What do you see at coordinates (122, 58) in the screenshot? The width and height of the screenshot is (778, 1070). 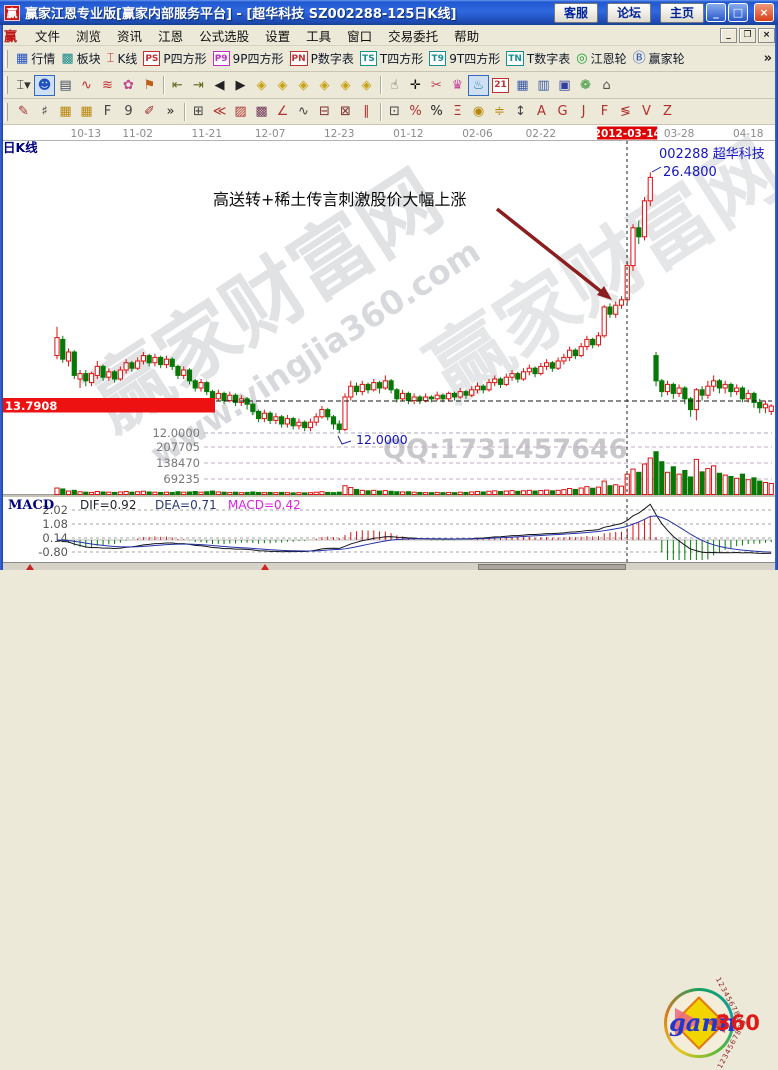 I see `kline-button: ⌶ K线` at bounding box center [122, 58].